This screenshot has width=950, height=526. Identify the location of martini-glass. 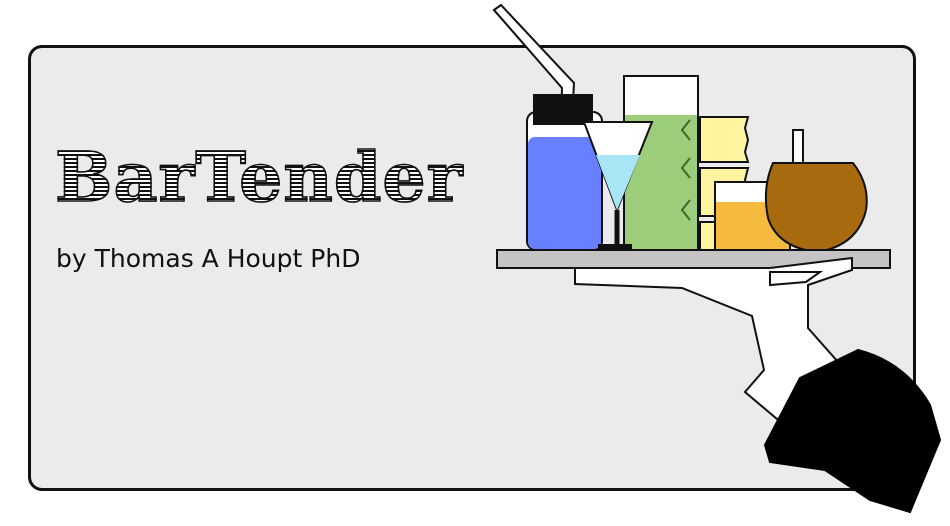
(618, 185).